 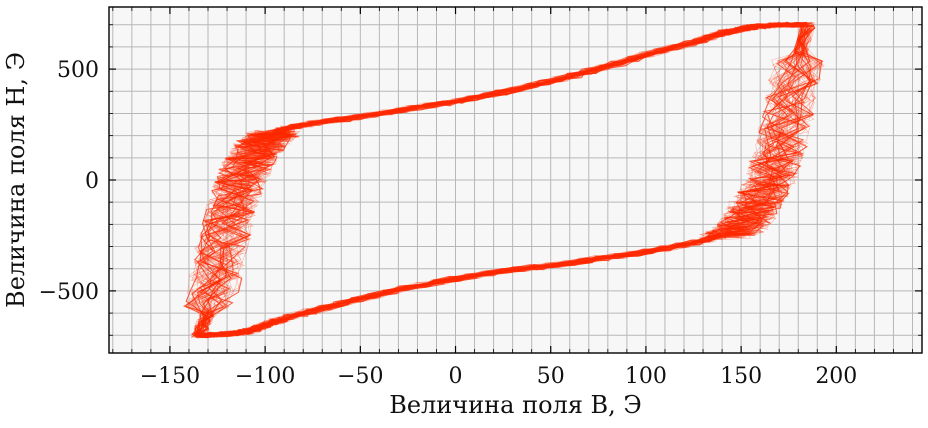 I want to click on x-tick-label: 200, so click(x=836, y=376).